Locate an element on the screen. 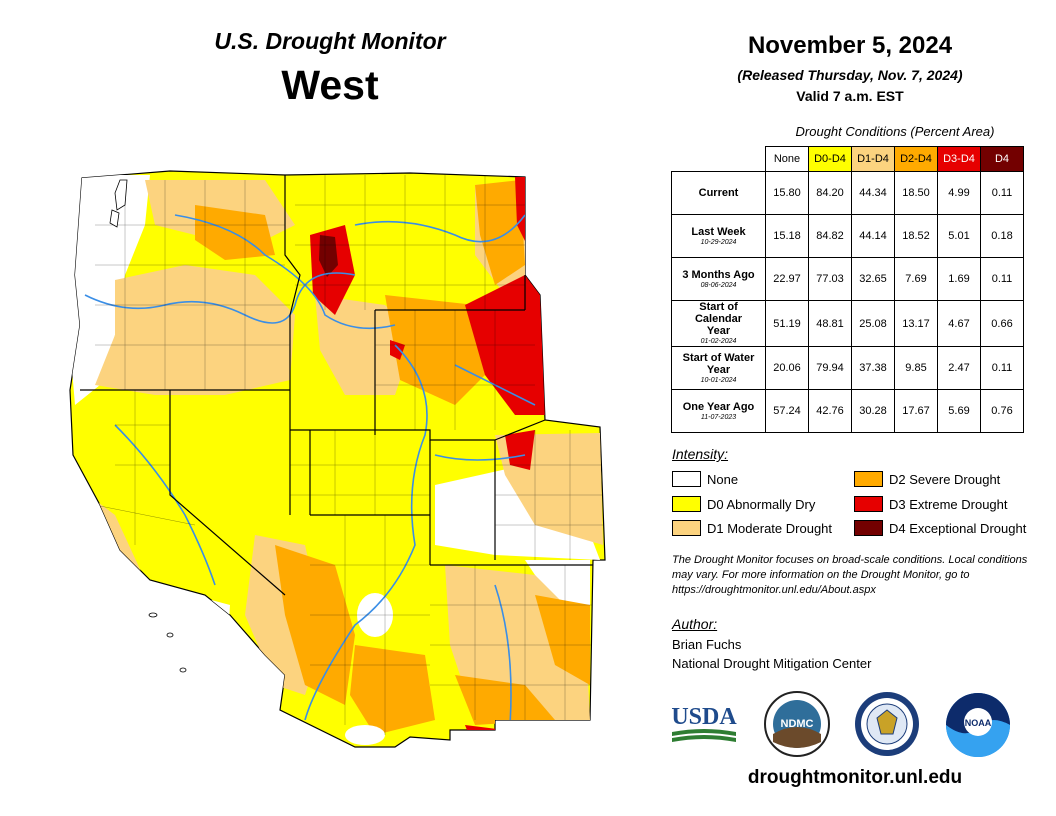  row-label-text: 3 Months Ago is located at coordinates (718, 274).